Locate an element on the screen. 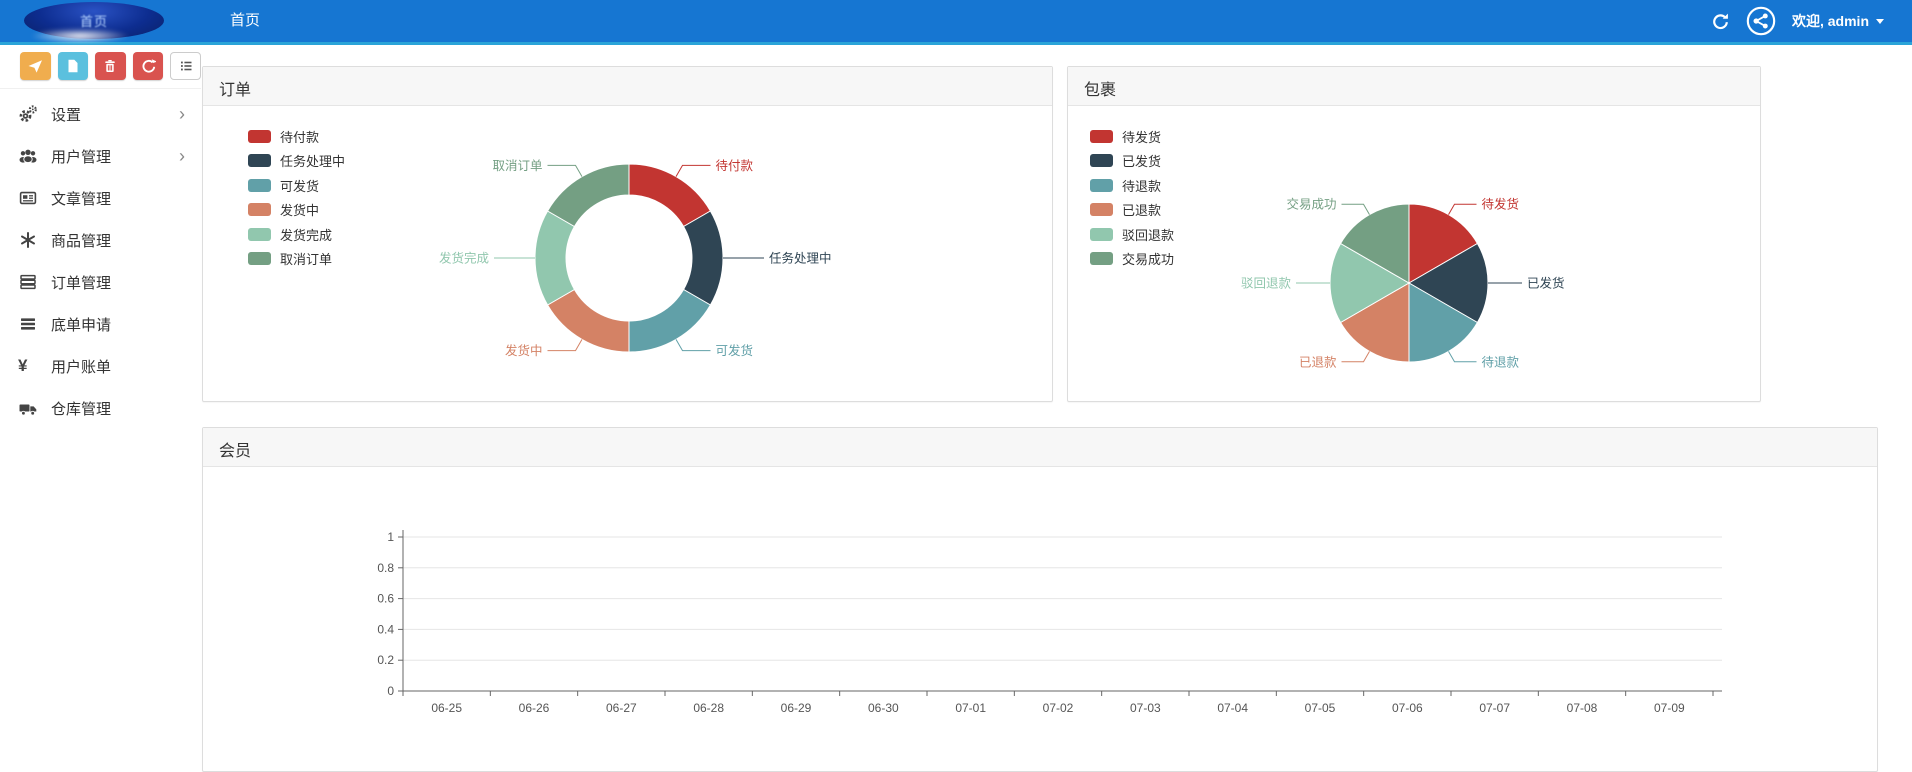  sidebar-item-label: 订单管理 is located at coordinates (81, 283).